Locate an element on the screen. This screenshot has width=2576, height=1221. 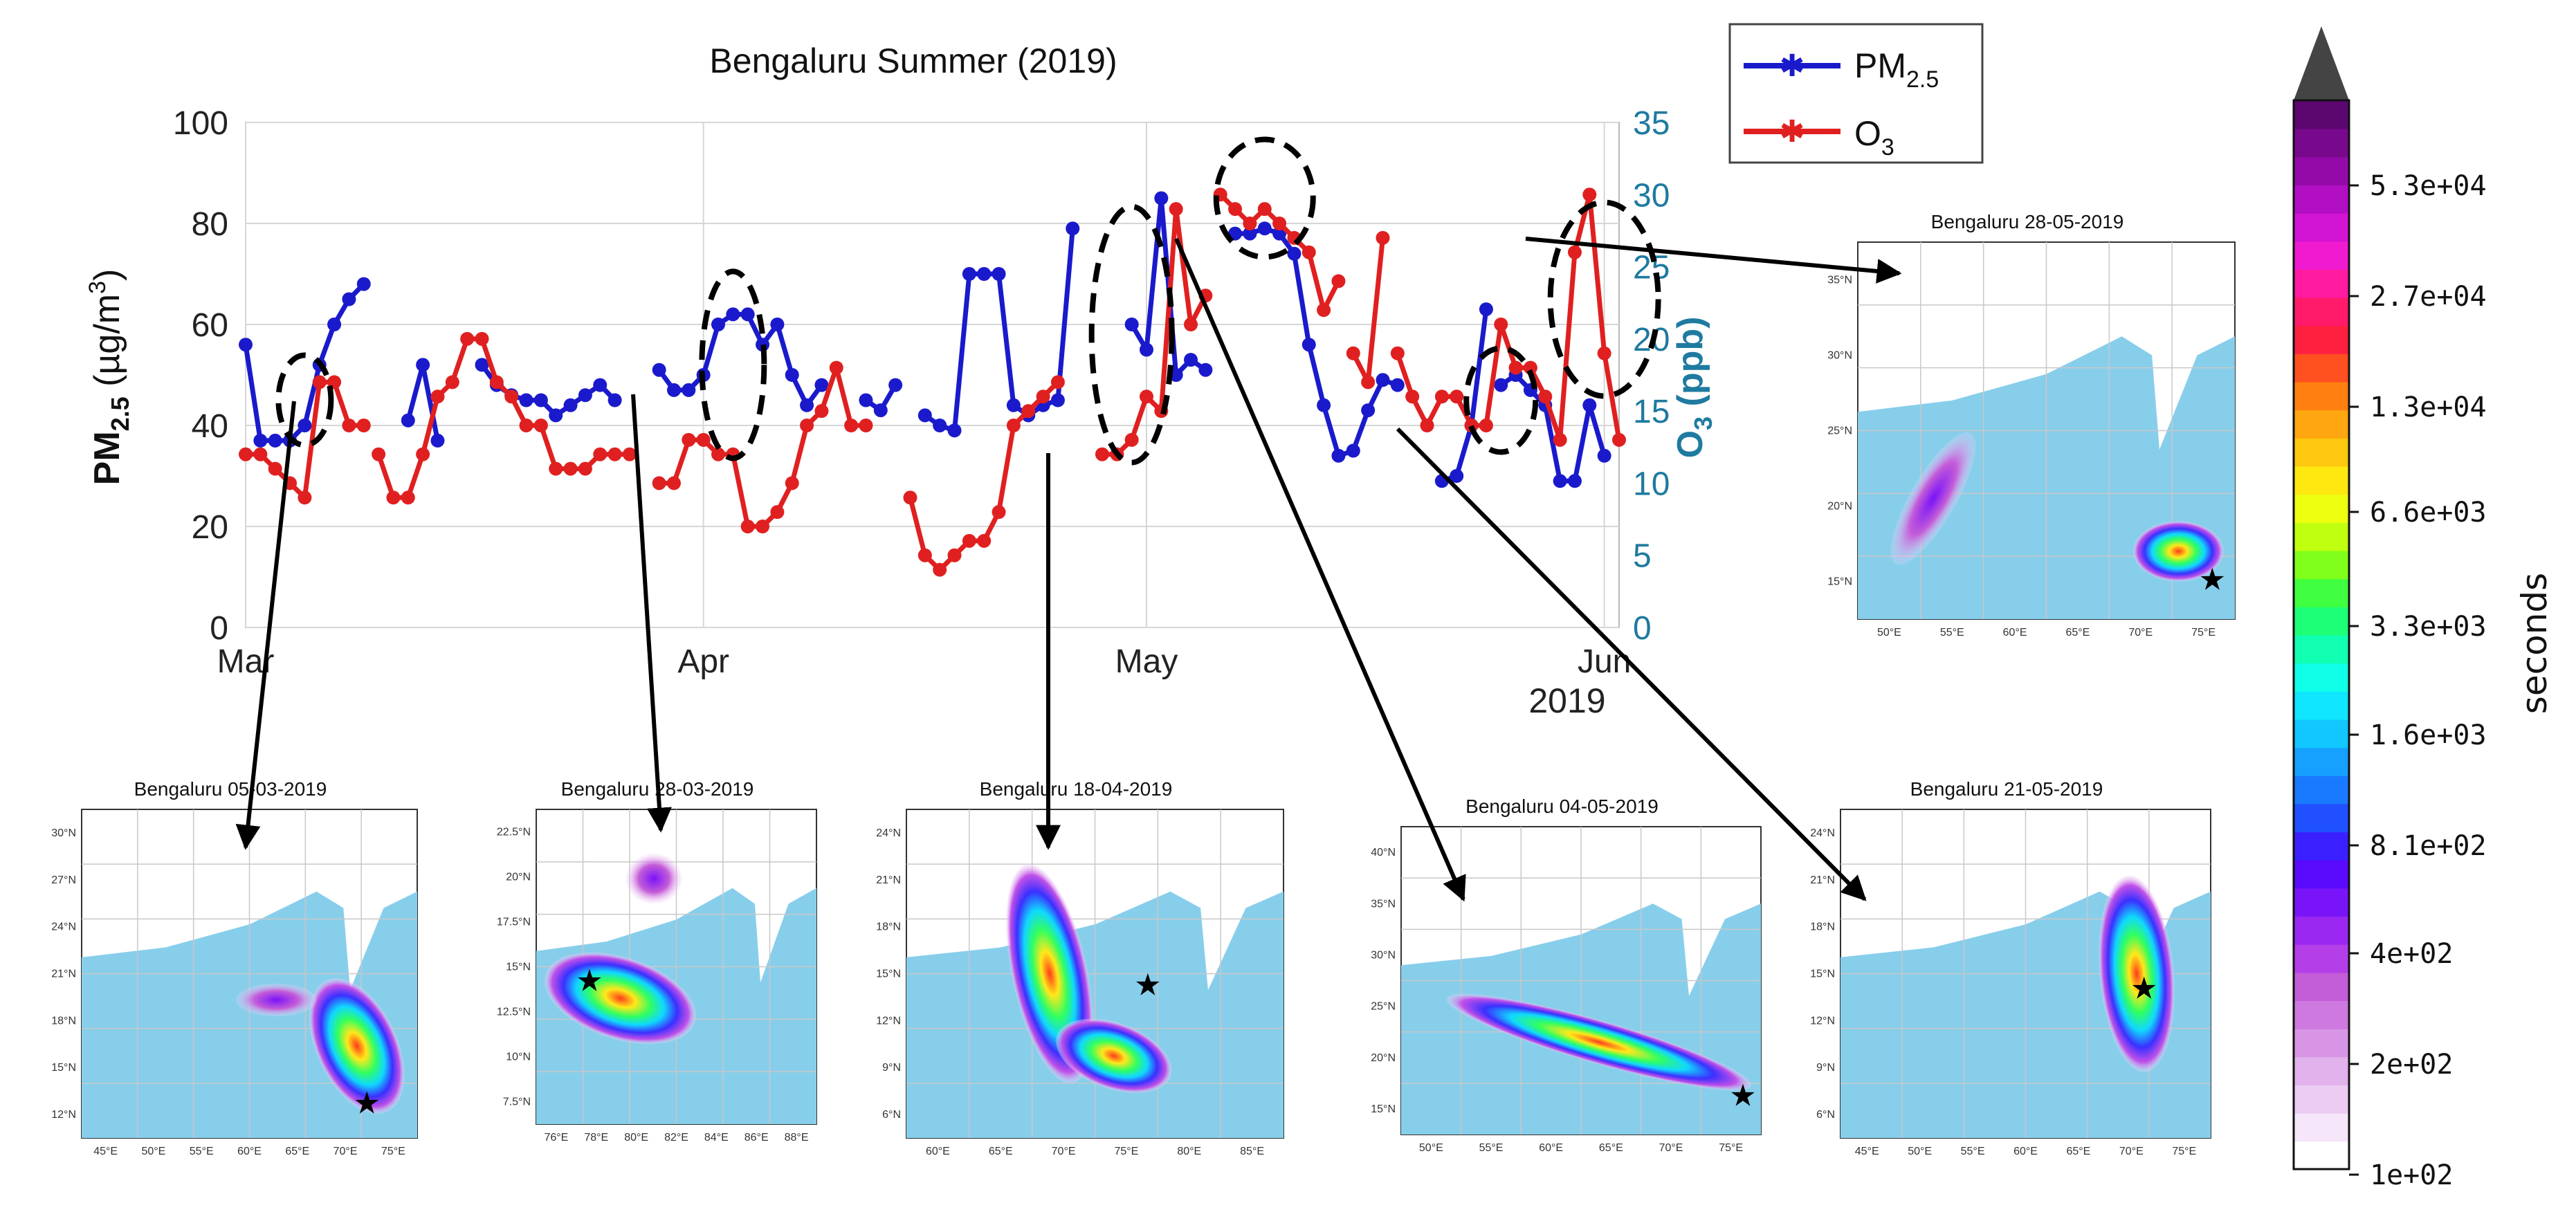
map-x-tick: 50°E is located at coordinates (1889, 633).